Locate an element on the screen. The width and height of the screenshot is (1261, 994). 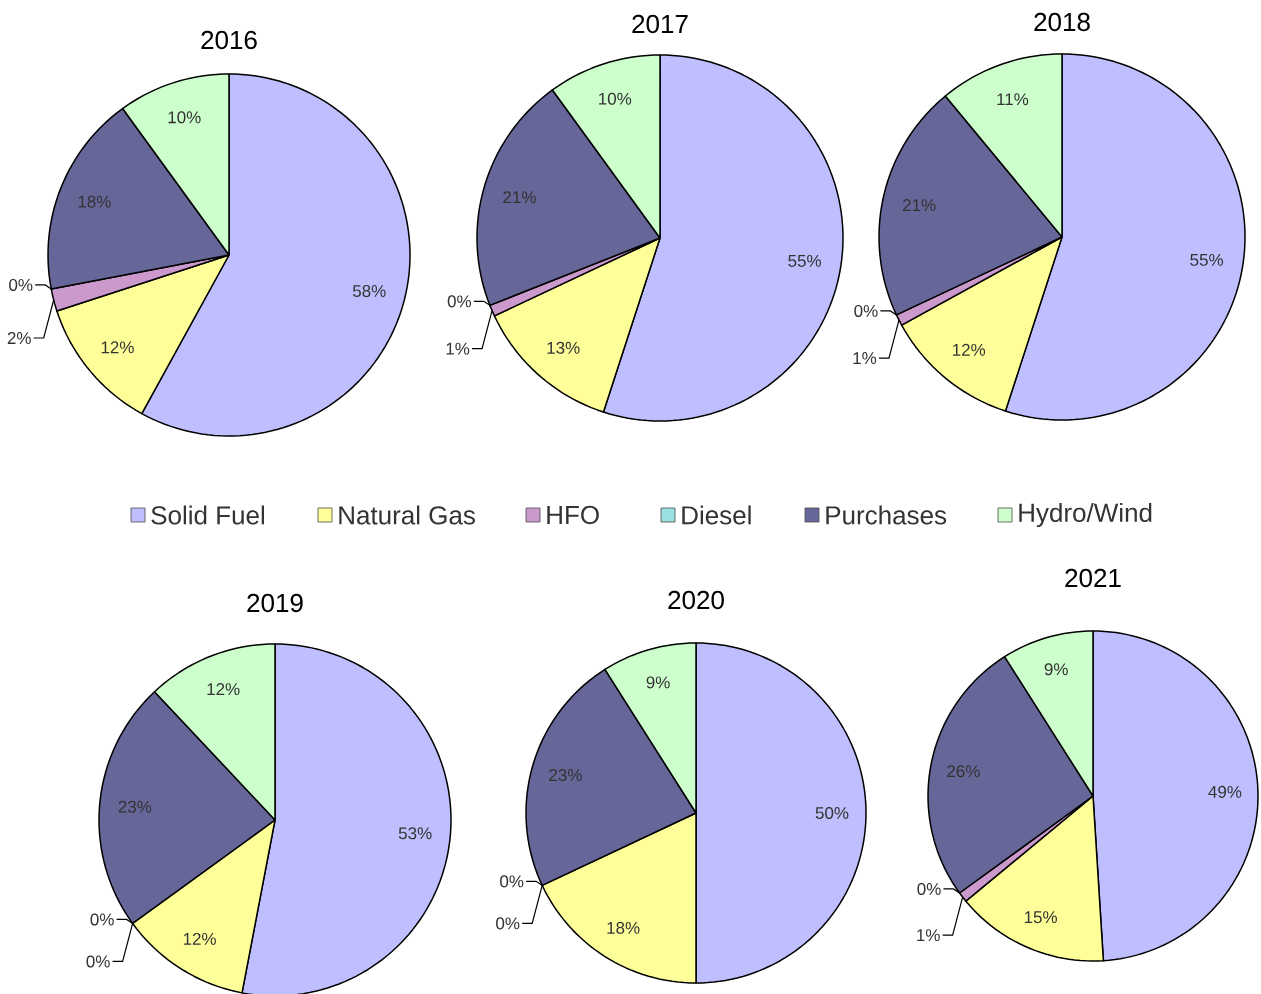
data-label: 50% is located at coordinates (832, 813).